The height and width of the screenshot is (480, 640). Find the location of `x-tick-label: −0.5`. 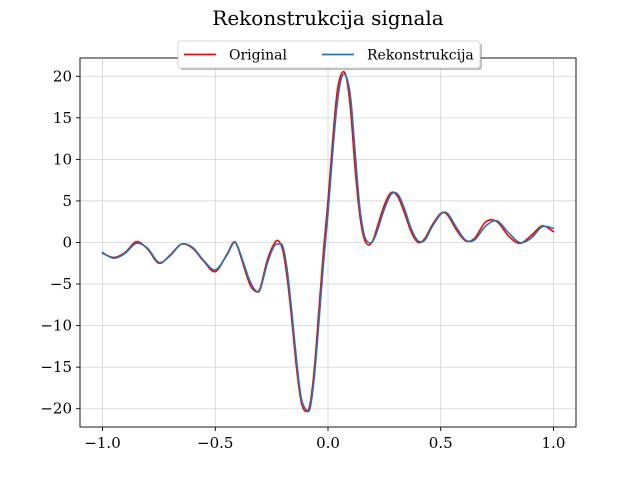

x-tick-label: −0.5 is located at coordinates (215, 443).